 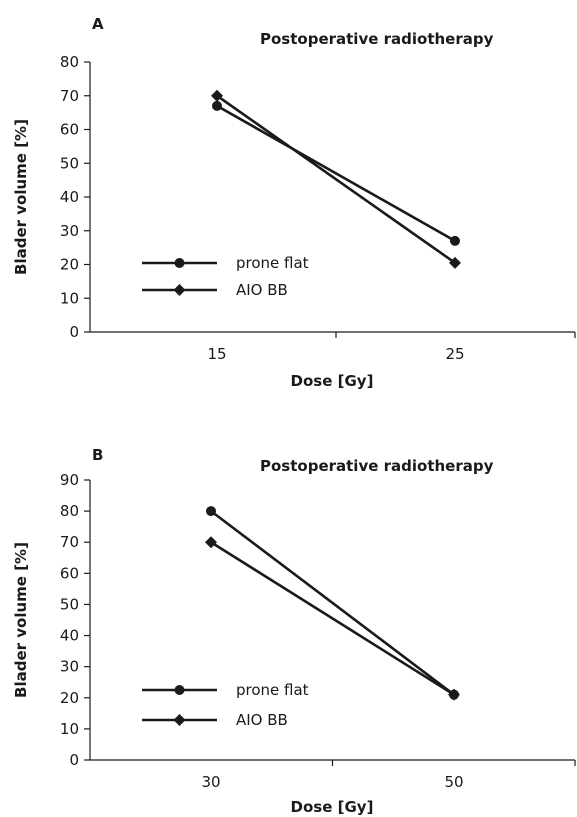 I want to click on panel-letter: A, so click(x=98, y=24).